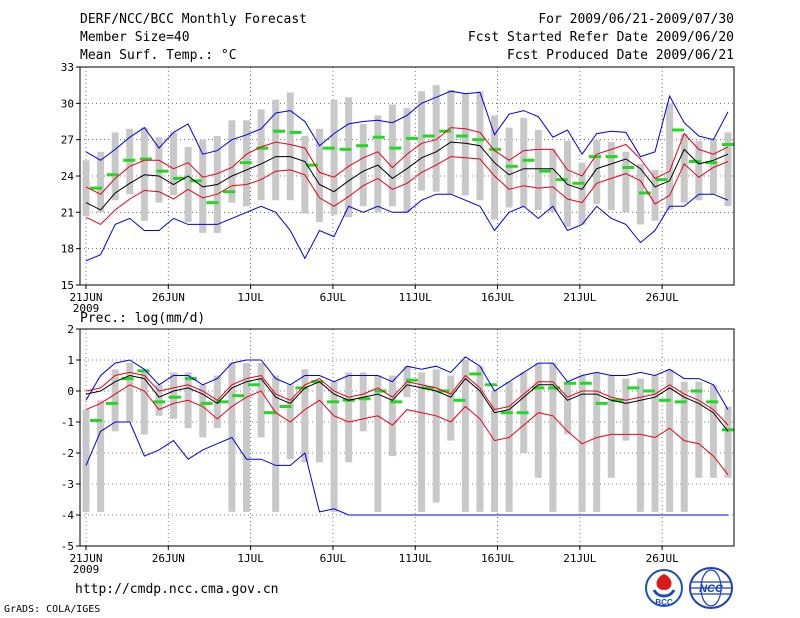 The image size is (800, 618). What do you see at coordinates (142, 318) in the screenshot?
I see `precip-panel-title: Prec.: log(mm/d)` at bounding box center [142, 318].